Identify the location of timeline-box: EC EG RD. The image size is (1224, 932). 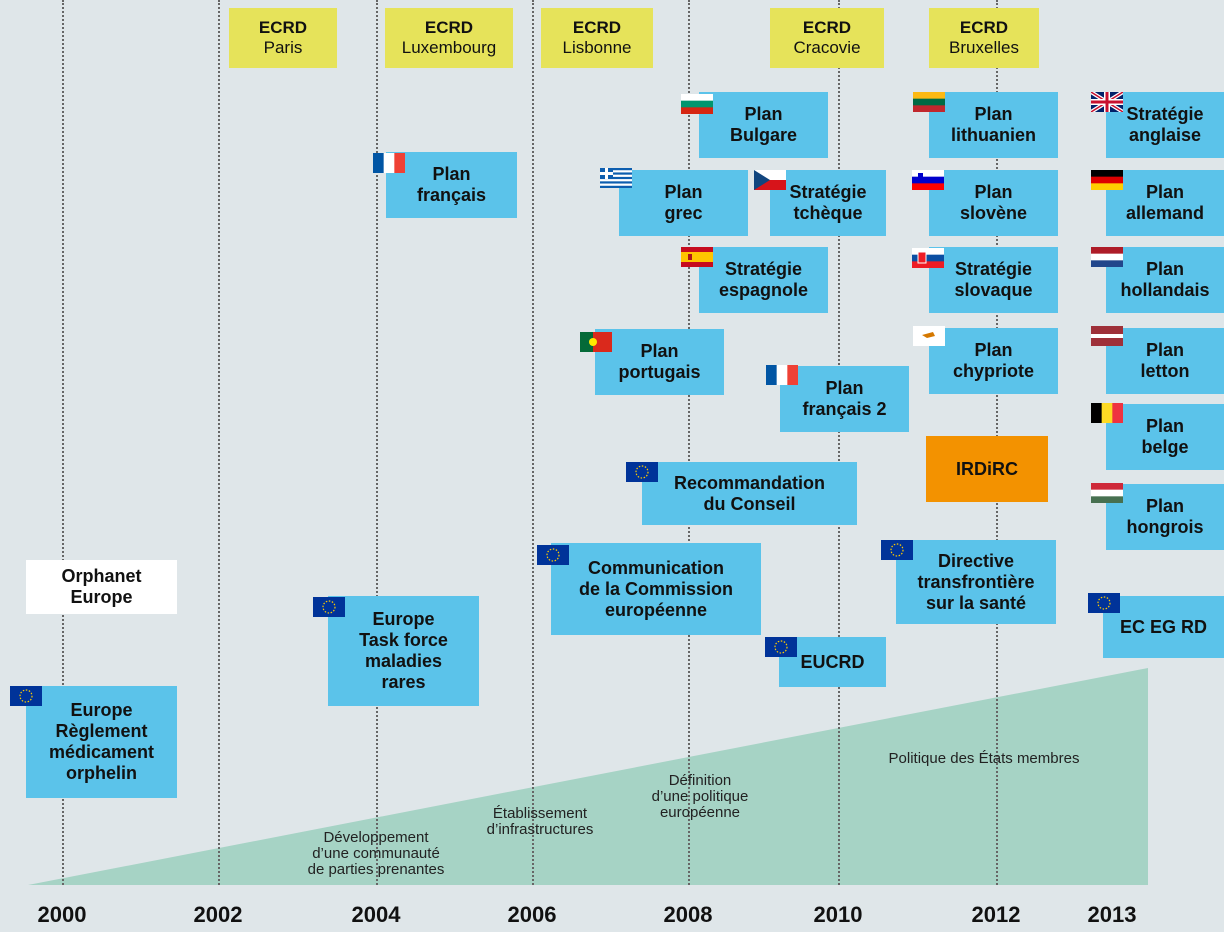
(1163, 627).